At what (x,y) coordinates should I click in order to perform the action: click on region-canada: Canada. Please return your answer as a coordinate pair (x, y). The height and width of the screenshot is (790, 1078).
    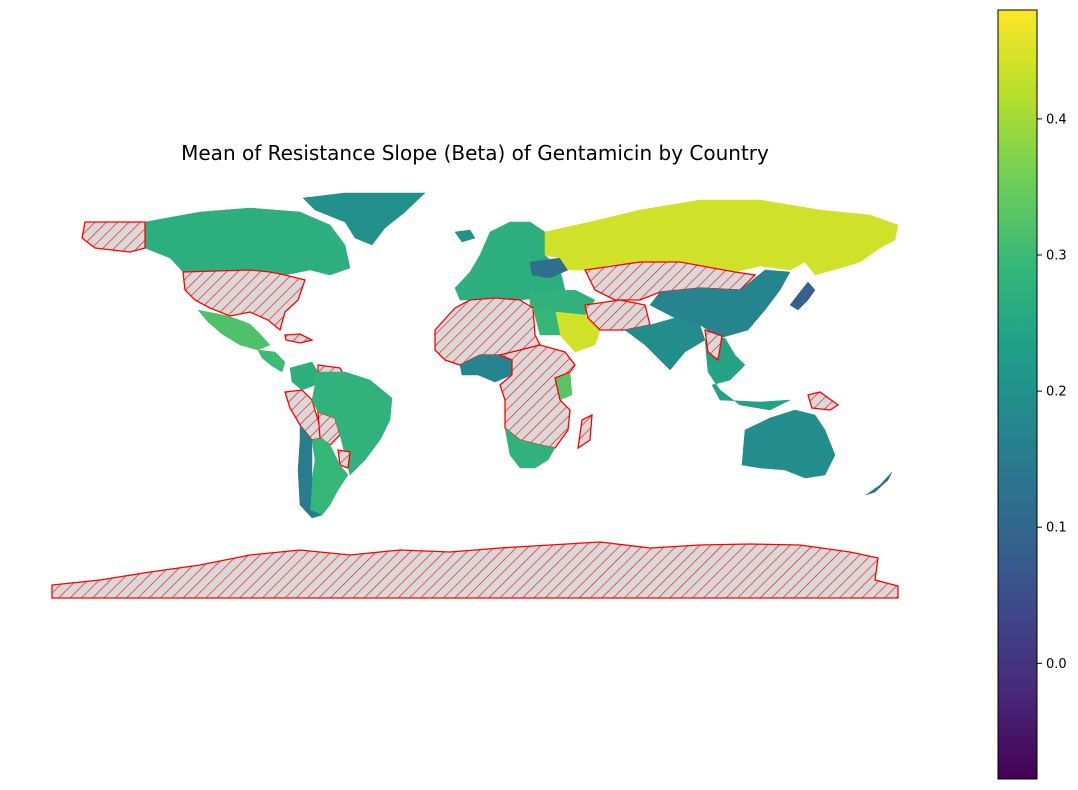
    Looking at the image, I should click on (247, 241).